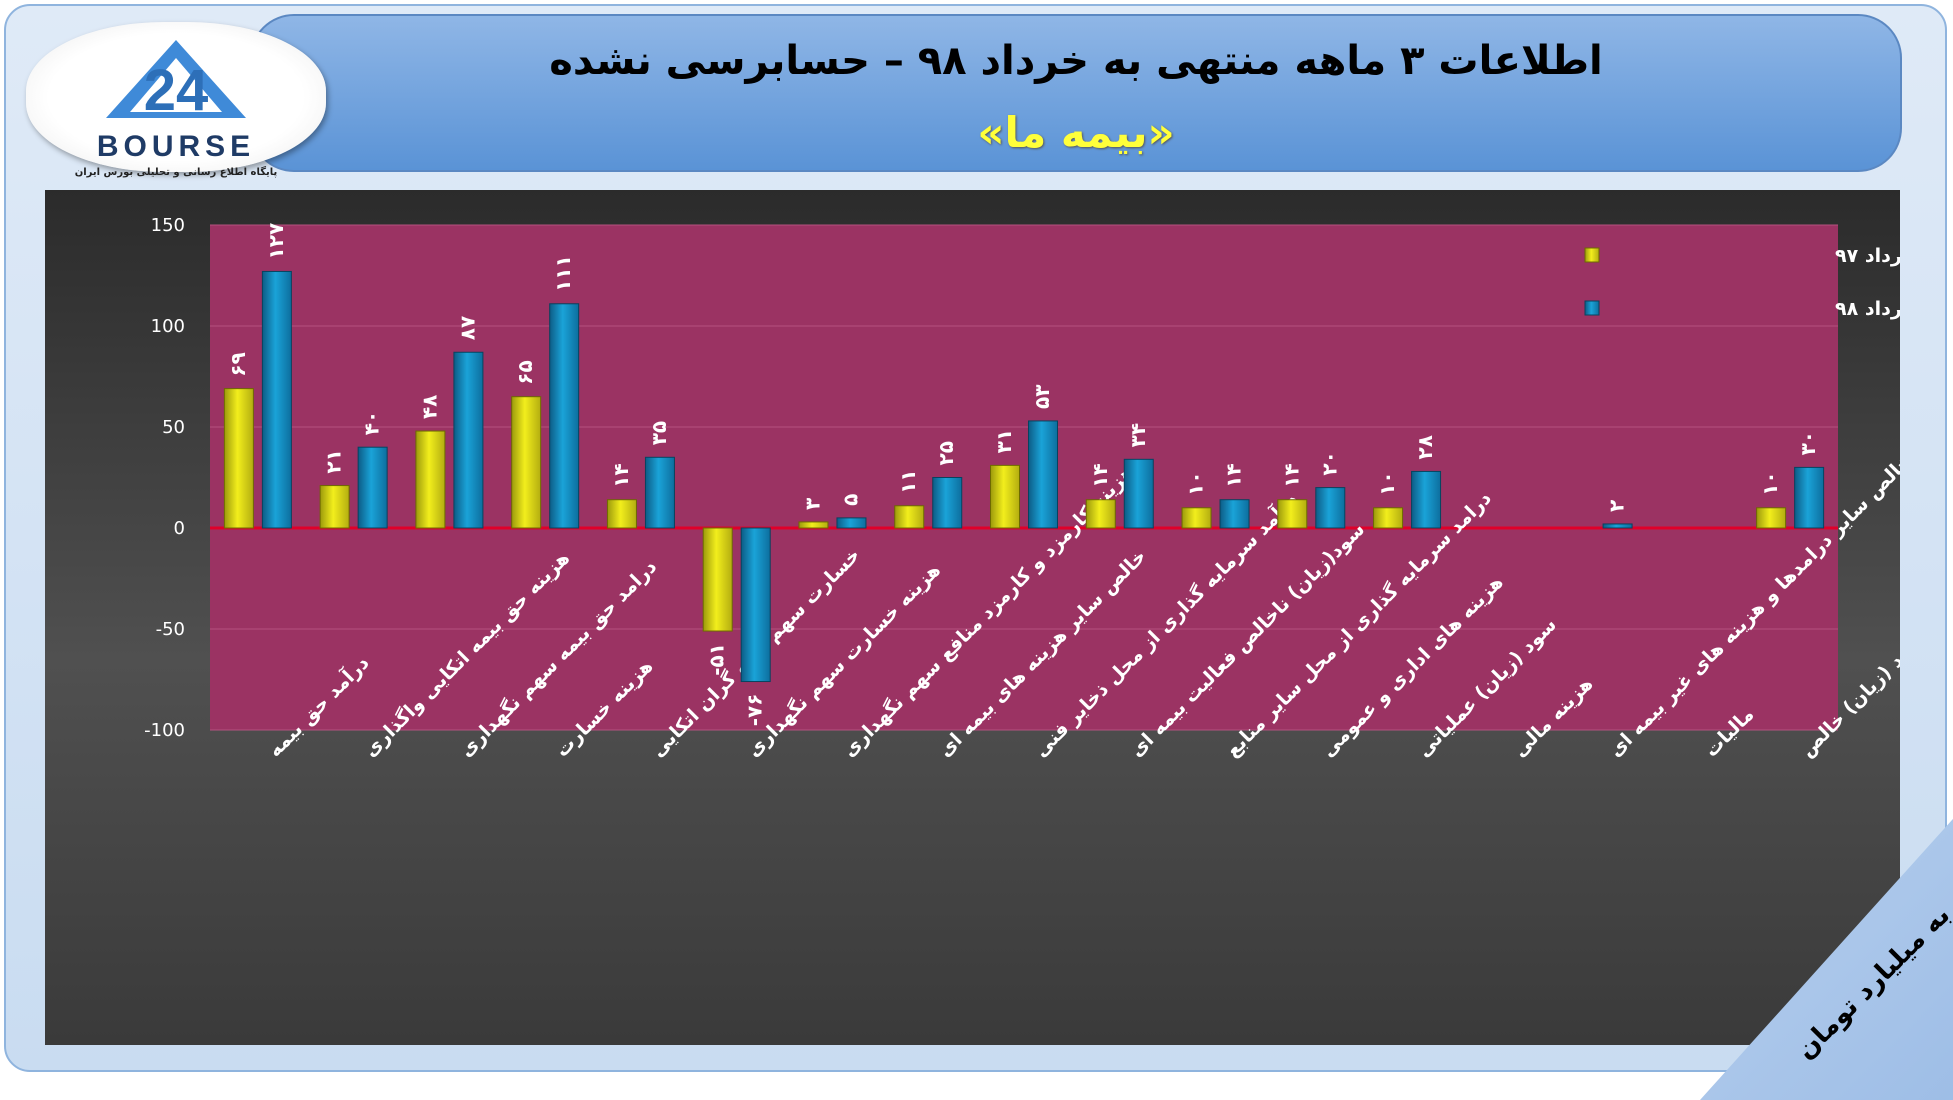 The height and width of the screenshot is (1100, 1953). Describe the element at coordinates (170, 629) in the screenshot. I see `y-tick-label: -50` at that location.